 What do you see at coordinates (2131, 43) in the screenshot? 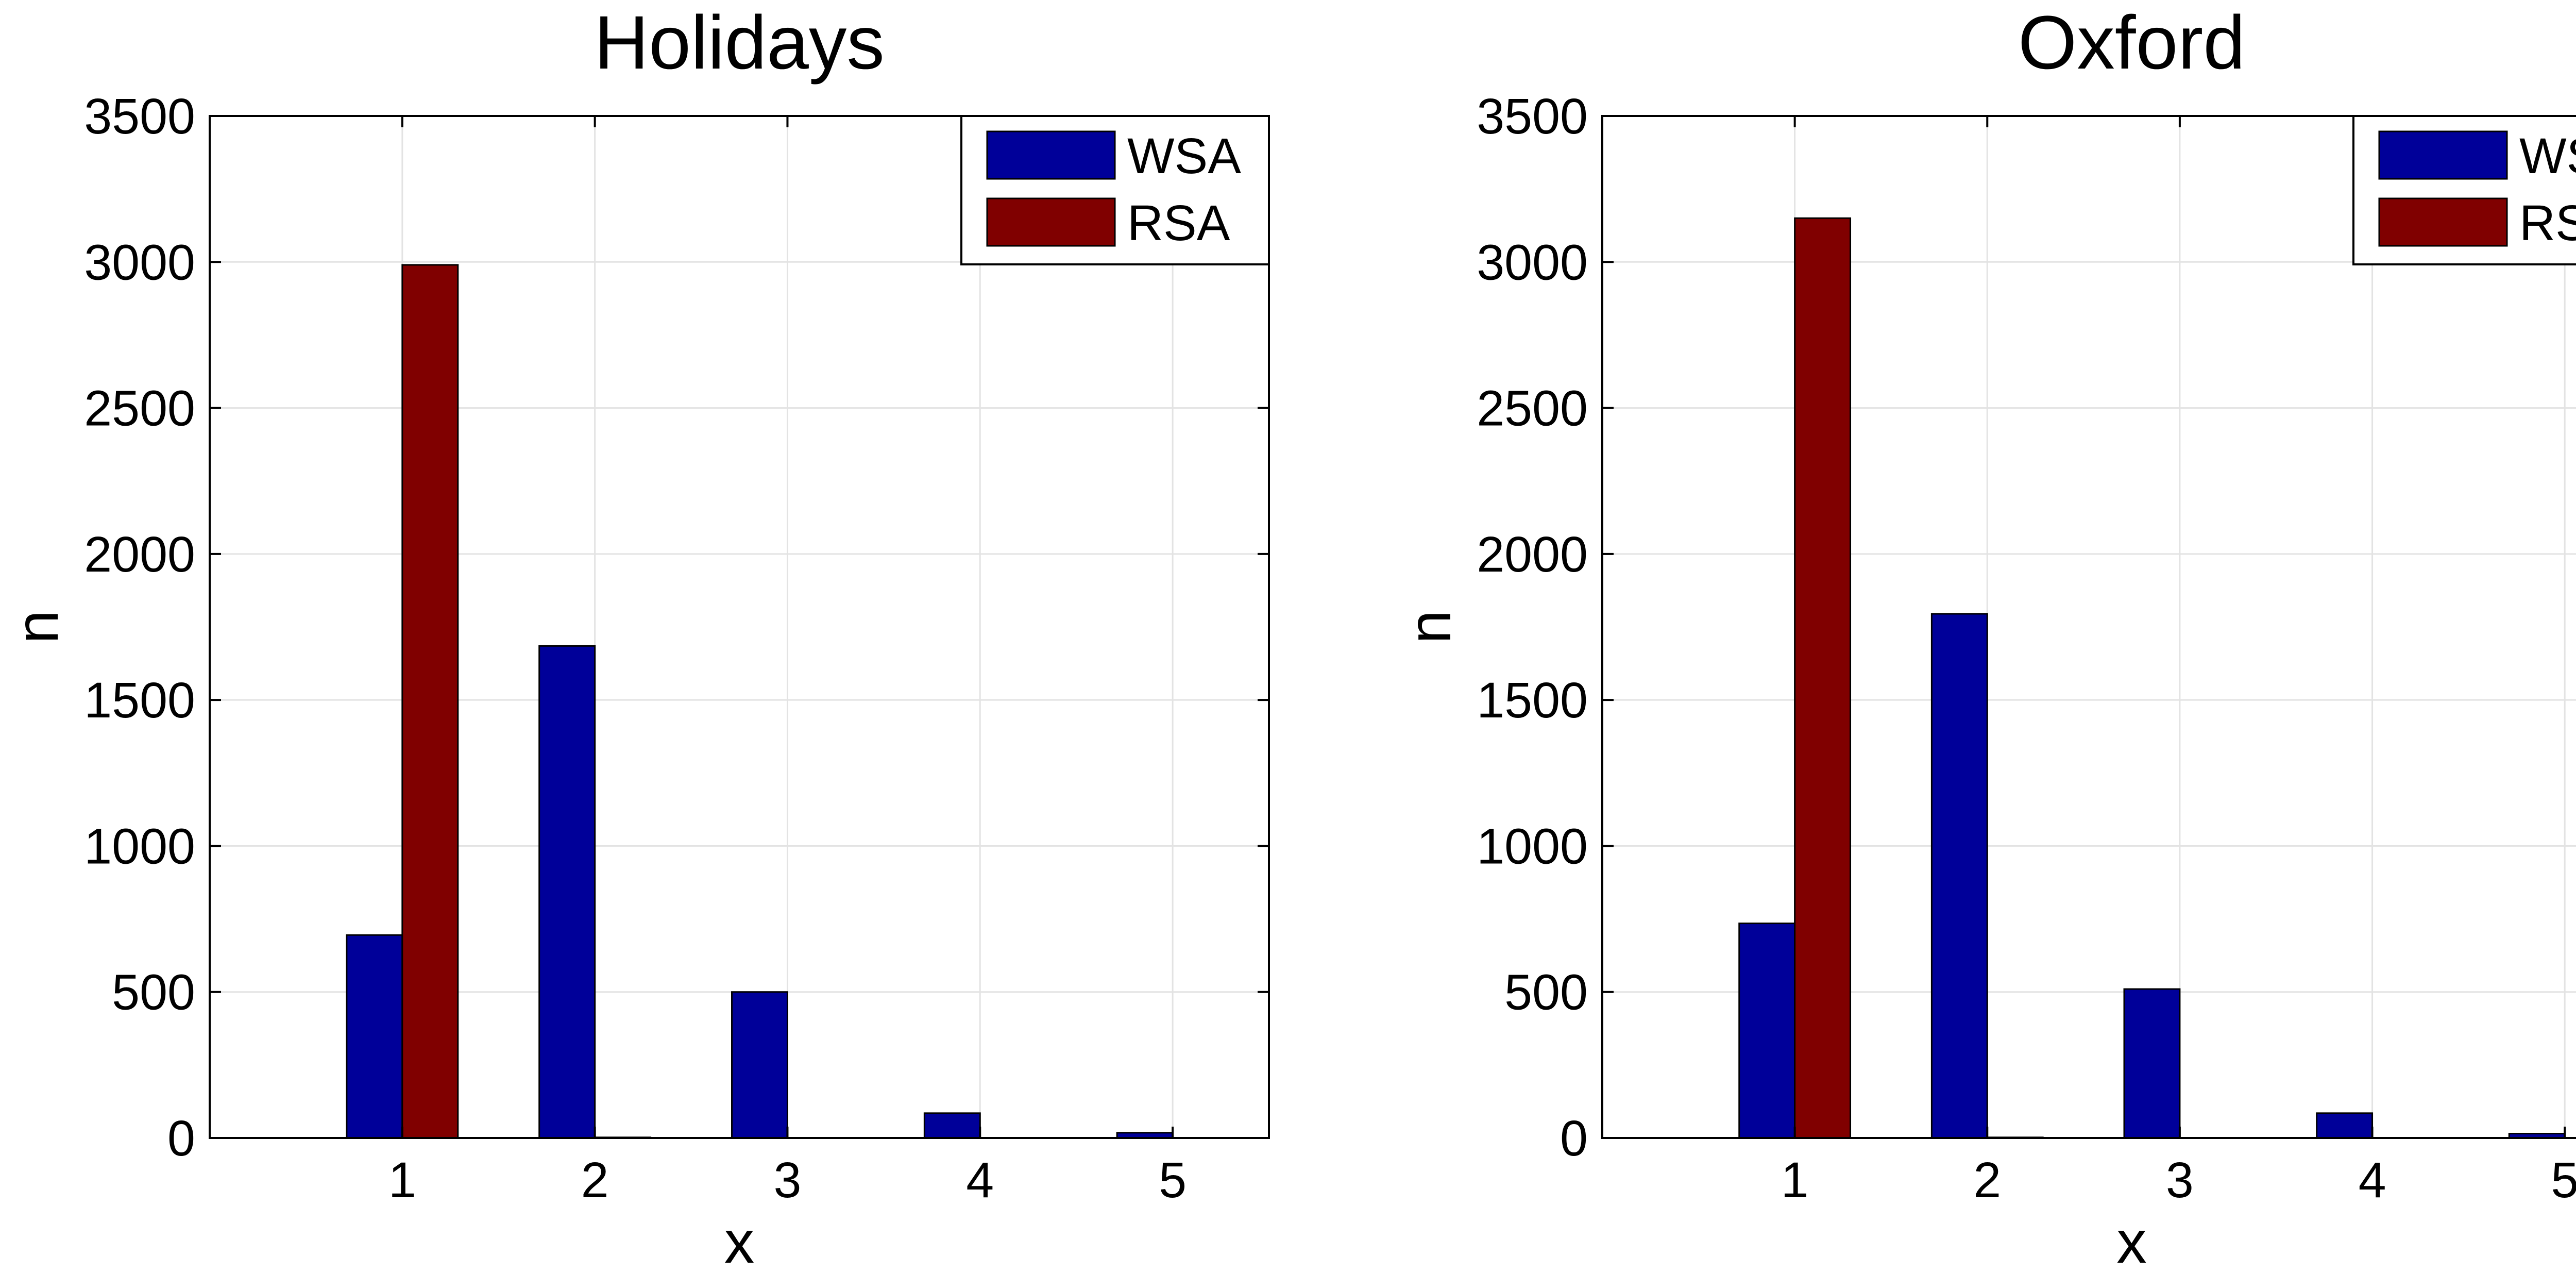
I see `chart-title: Oxford` at bounding box center [2131, 43].